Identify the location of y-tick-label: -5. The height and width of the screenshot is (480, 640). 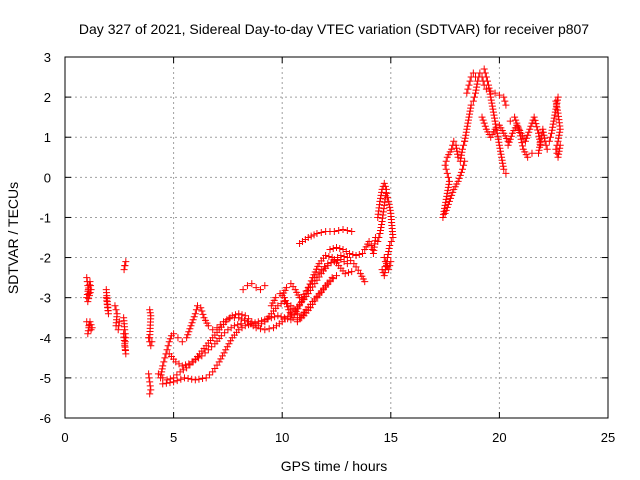
(45, 378).